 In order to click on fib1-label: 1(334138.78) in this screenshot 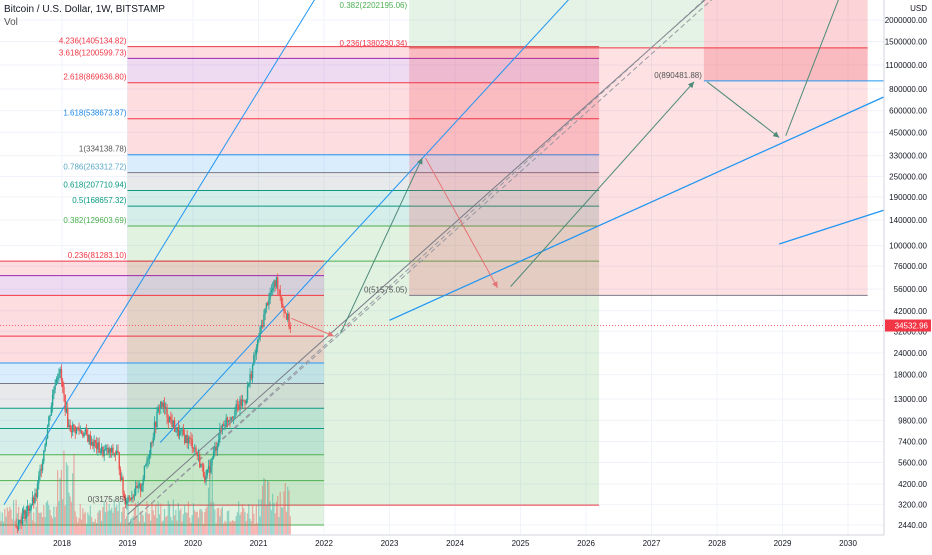, I will do `click(103, 149)`.